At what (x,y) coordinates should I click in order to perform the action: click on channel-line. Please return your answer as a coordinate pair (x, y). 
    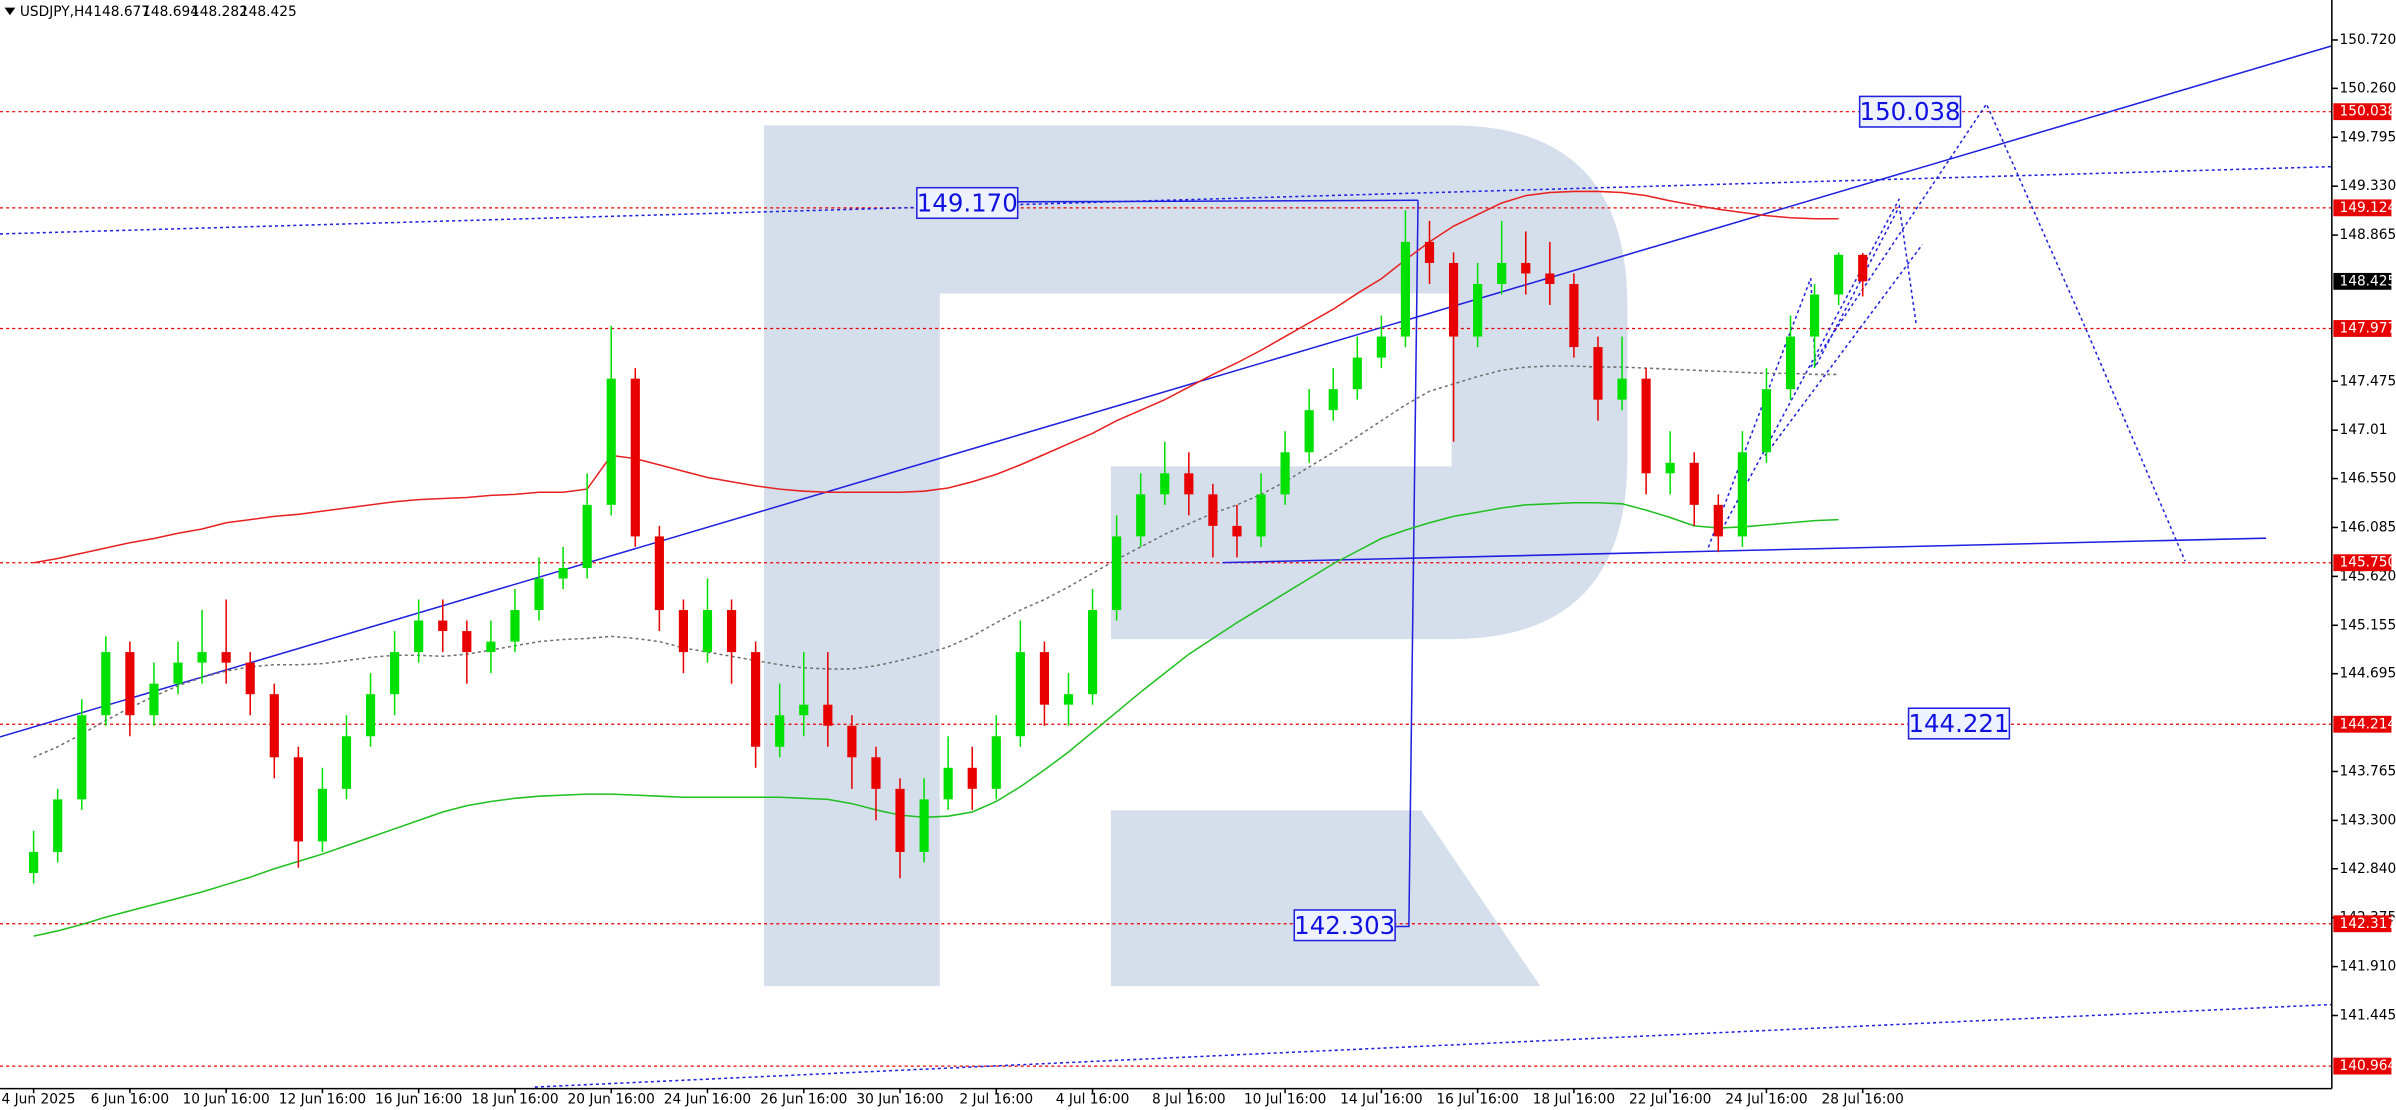
    Looking at the image, I should click on (1843, 350).